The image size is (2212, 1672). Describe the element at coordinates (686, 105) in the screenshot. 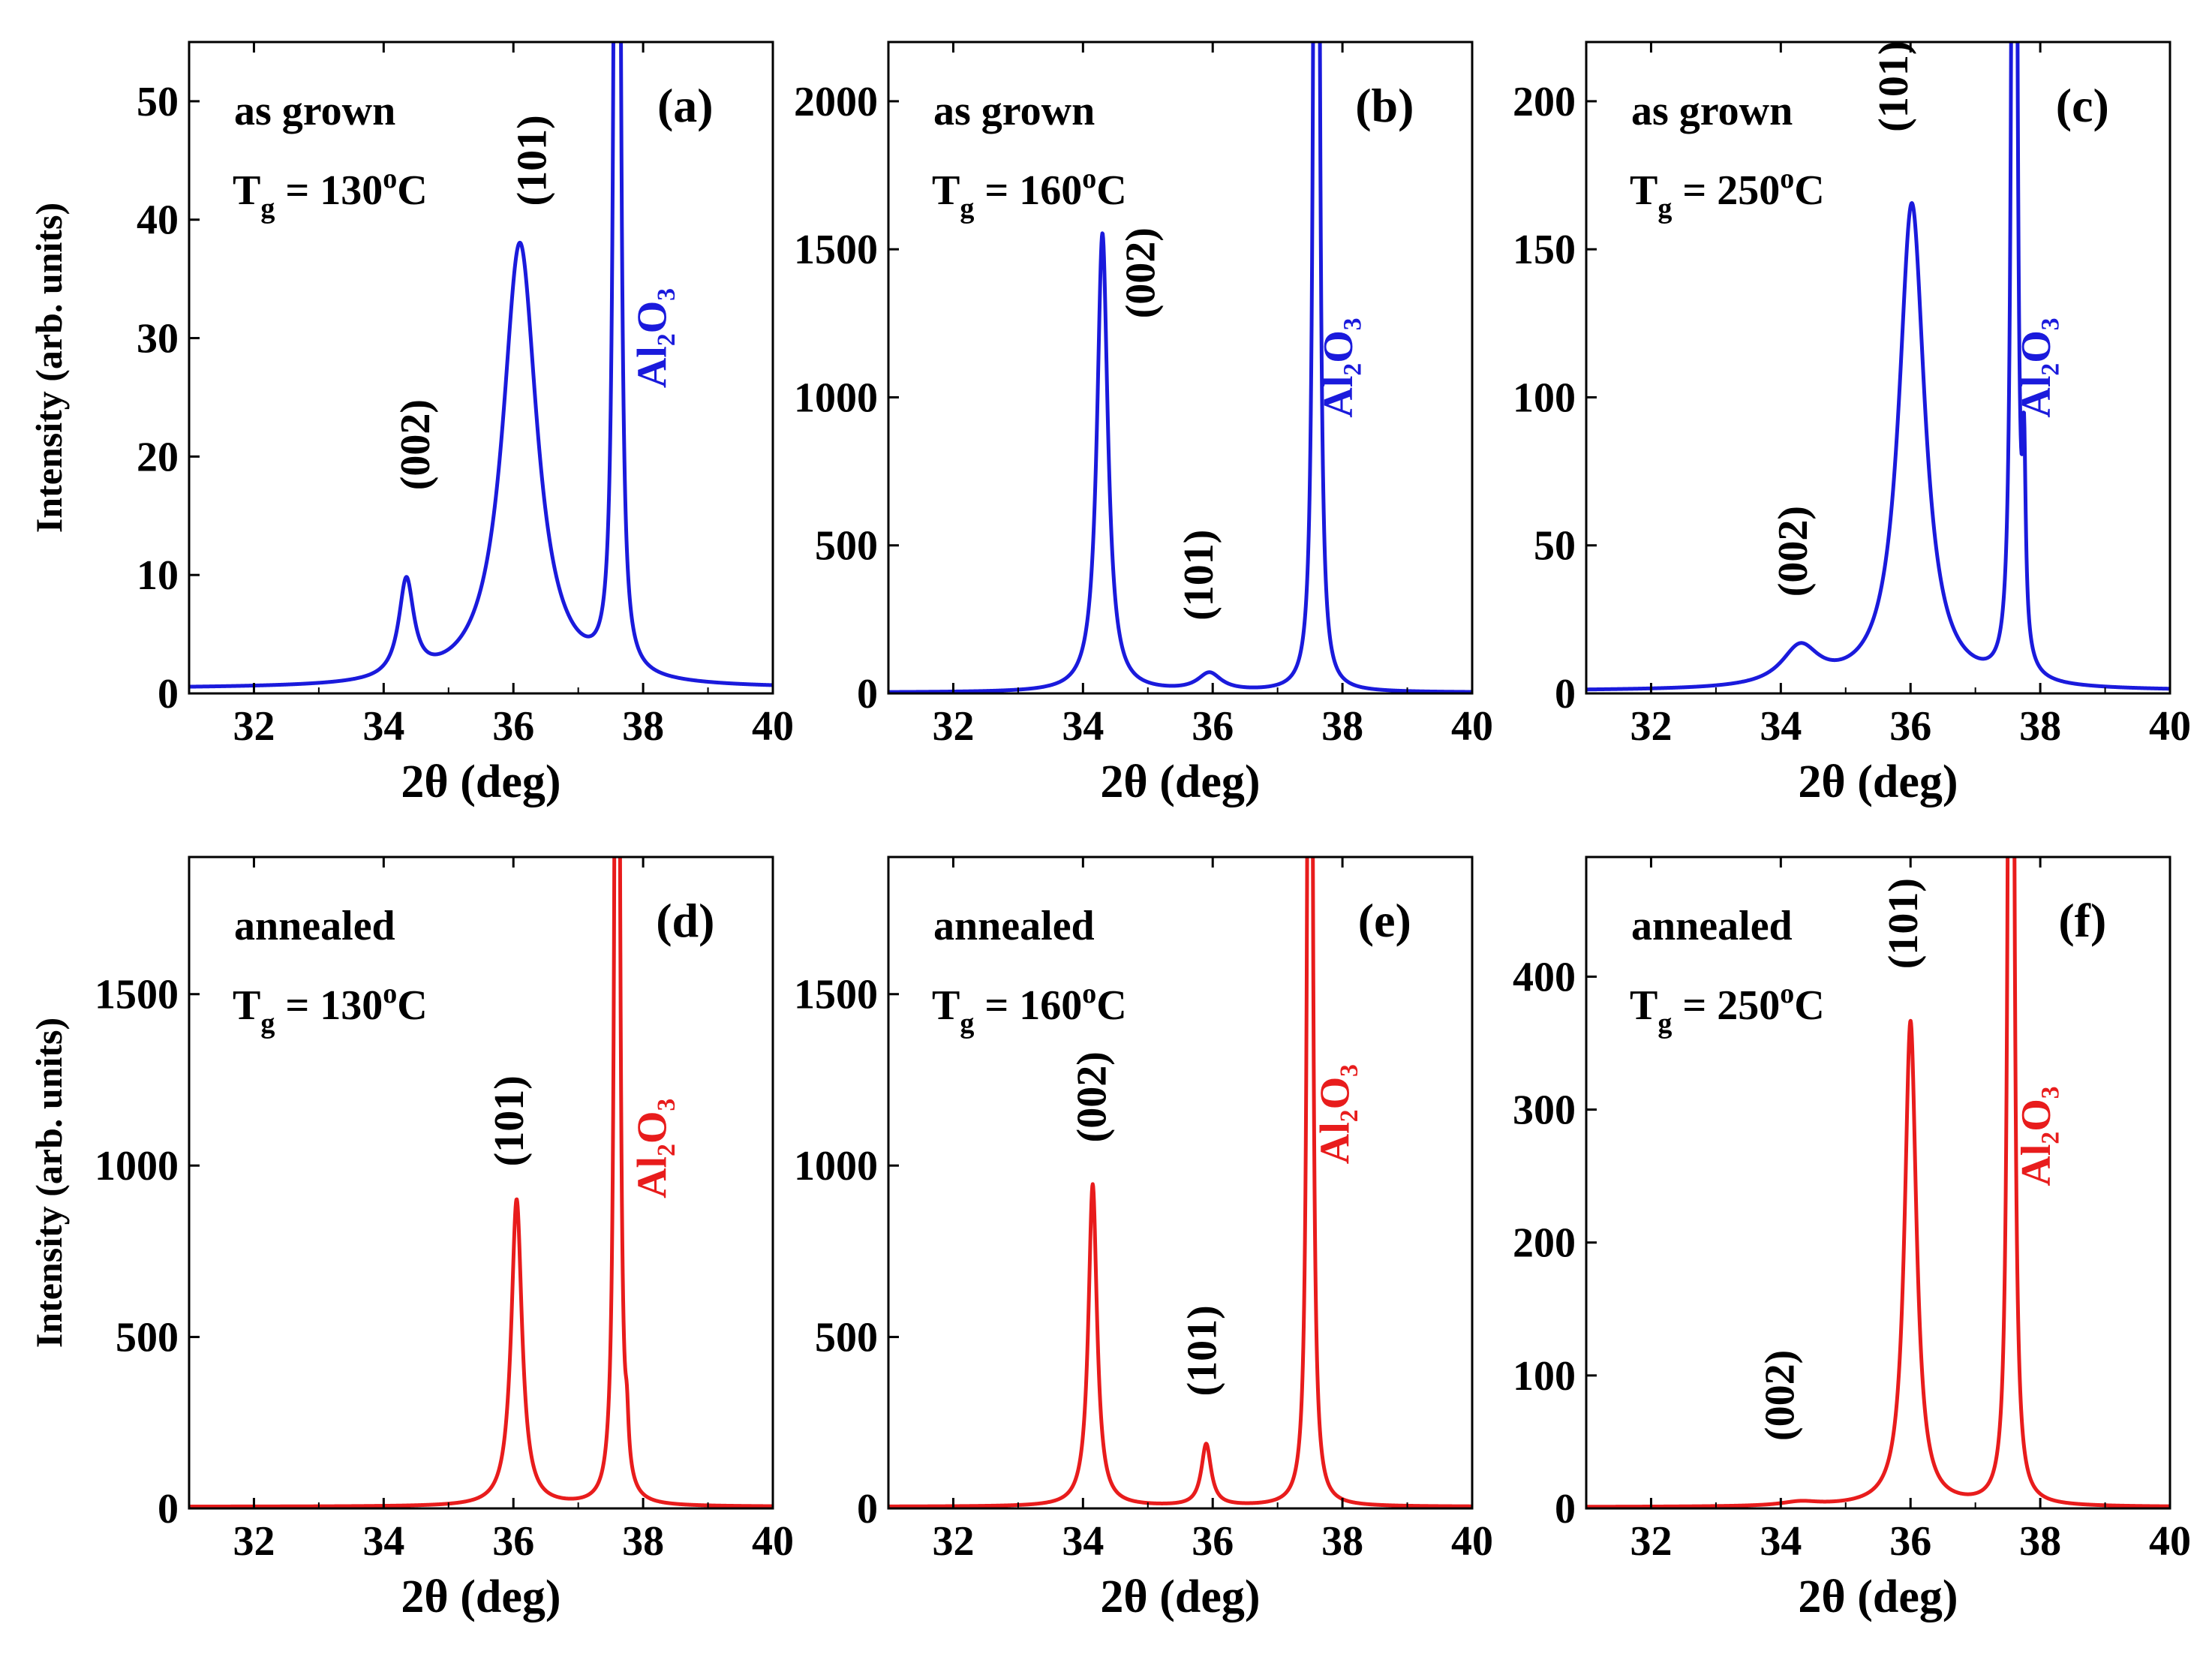

I see `panel-label: (a)` at that location.